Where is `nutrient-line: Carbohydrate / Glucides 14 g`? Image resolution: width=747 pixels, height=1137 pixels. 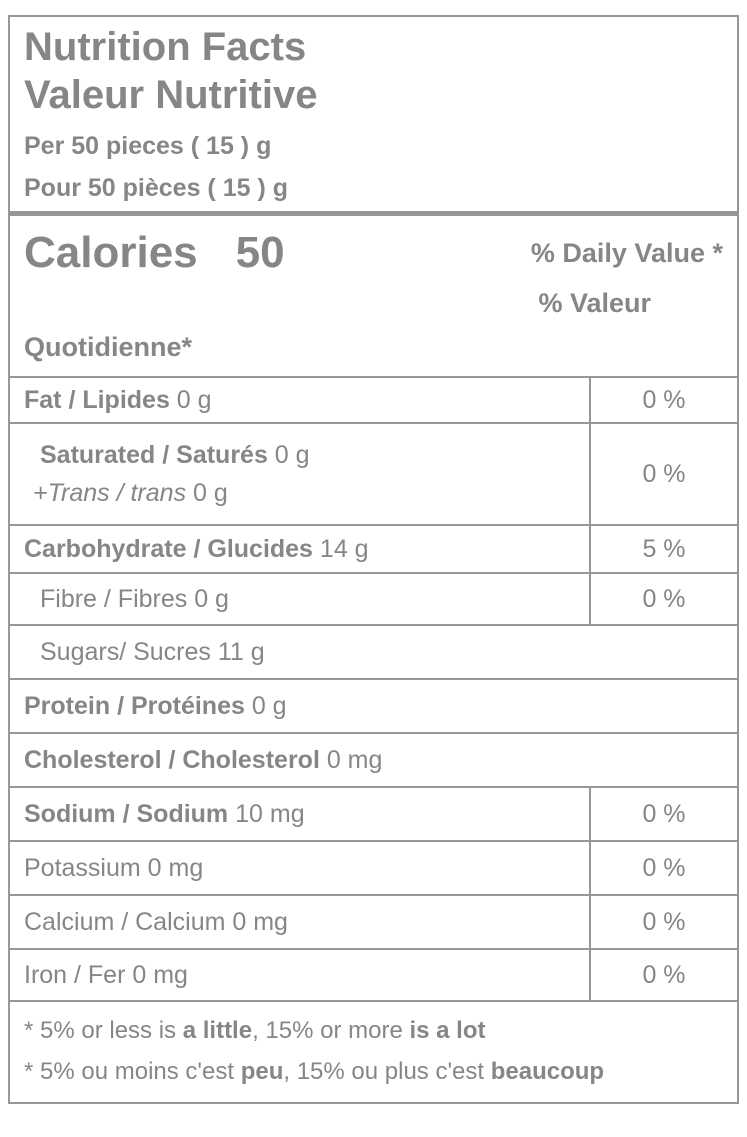
nutrient-line: Carbohydrate / Glucides 14 g is located at coordinates (306, 549).